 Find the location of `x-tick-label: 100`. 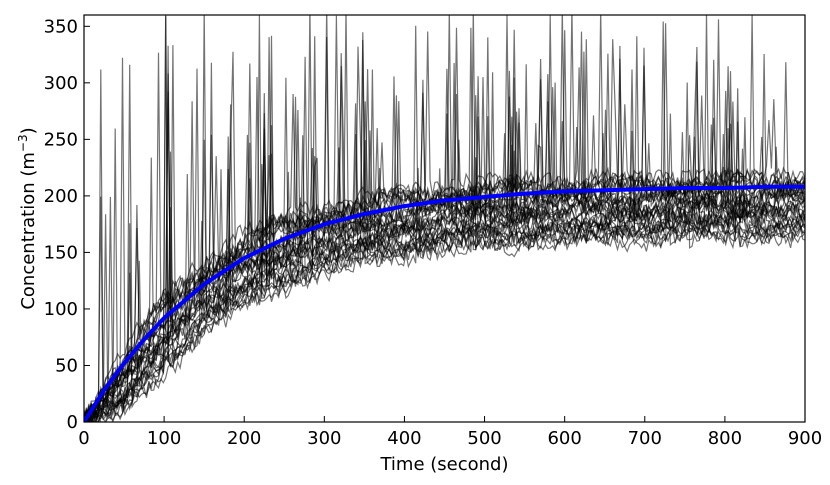

x-tick-label: 100 is located at coordinates (164, 438).